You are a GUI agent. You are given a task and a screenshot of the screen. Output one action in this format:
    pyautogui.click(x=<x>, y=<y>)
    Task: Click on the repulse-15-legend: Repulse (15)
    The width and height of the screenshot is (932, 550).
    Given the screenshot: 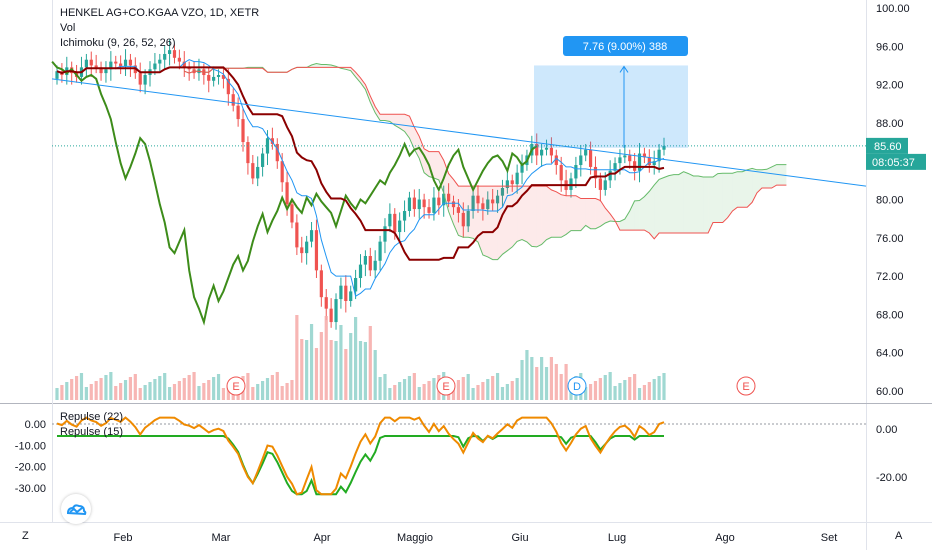 What is the action you would take?
    pyautogui.click(x=91, y=432)
    